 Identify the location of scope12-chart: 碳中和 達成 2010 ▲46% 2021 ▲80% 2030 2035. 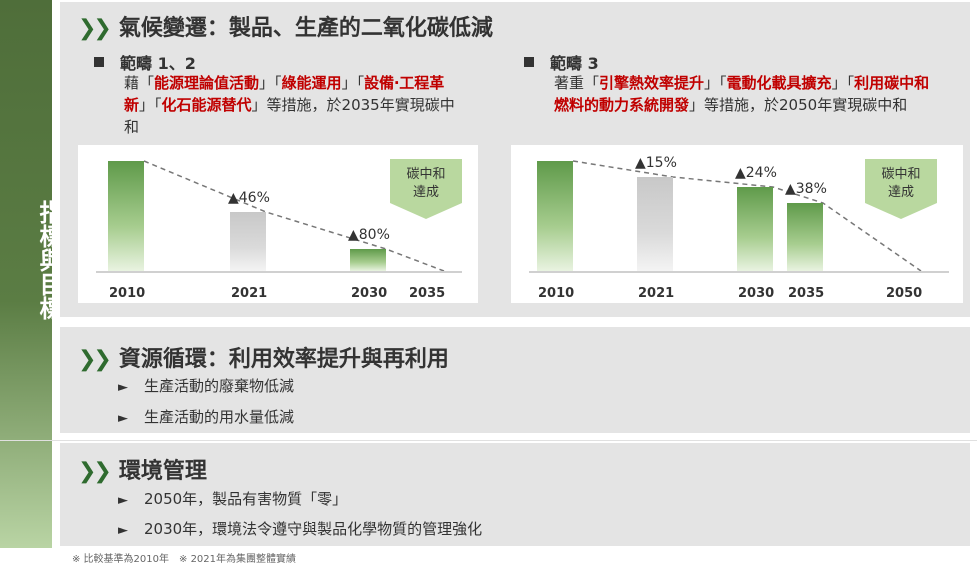
(278, 224).